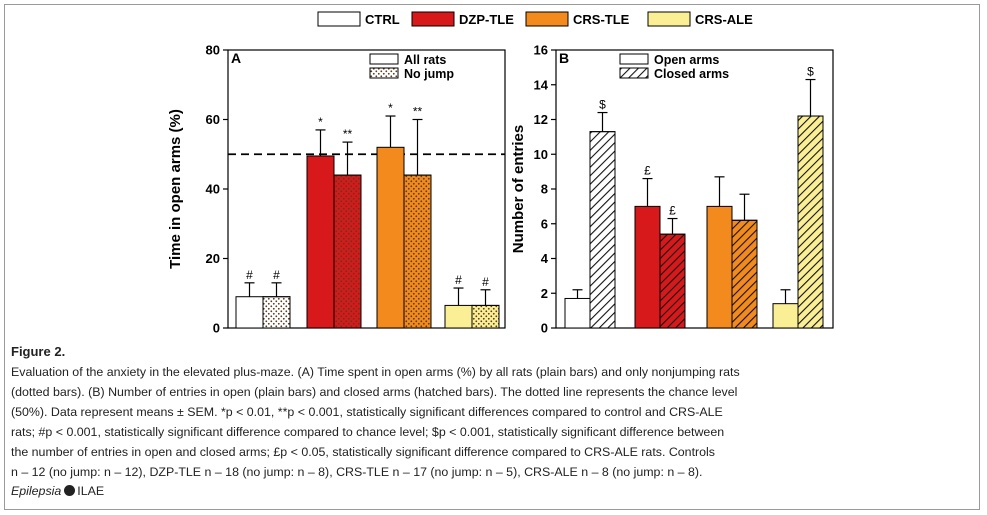 The width and height of the screenshot is (987, 515). I want to click on journal-name: Epilepsia, so click(36, 491).